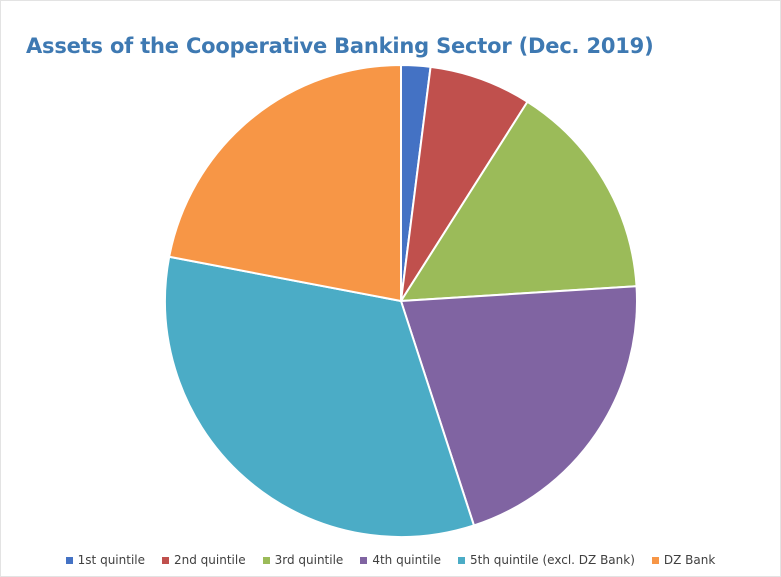 This screenshot has width=781, height=577. What do you see at coordinates (406, 560) in the screenshot?
I see `legend-label: 4th quintile` at bounding box center [406, 560].